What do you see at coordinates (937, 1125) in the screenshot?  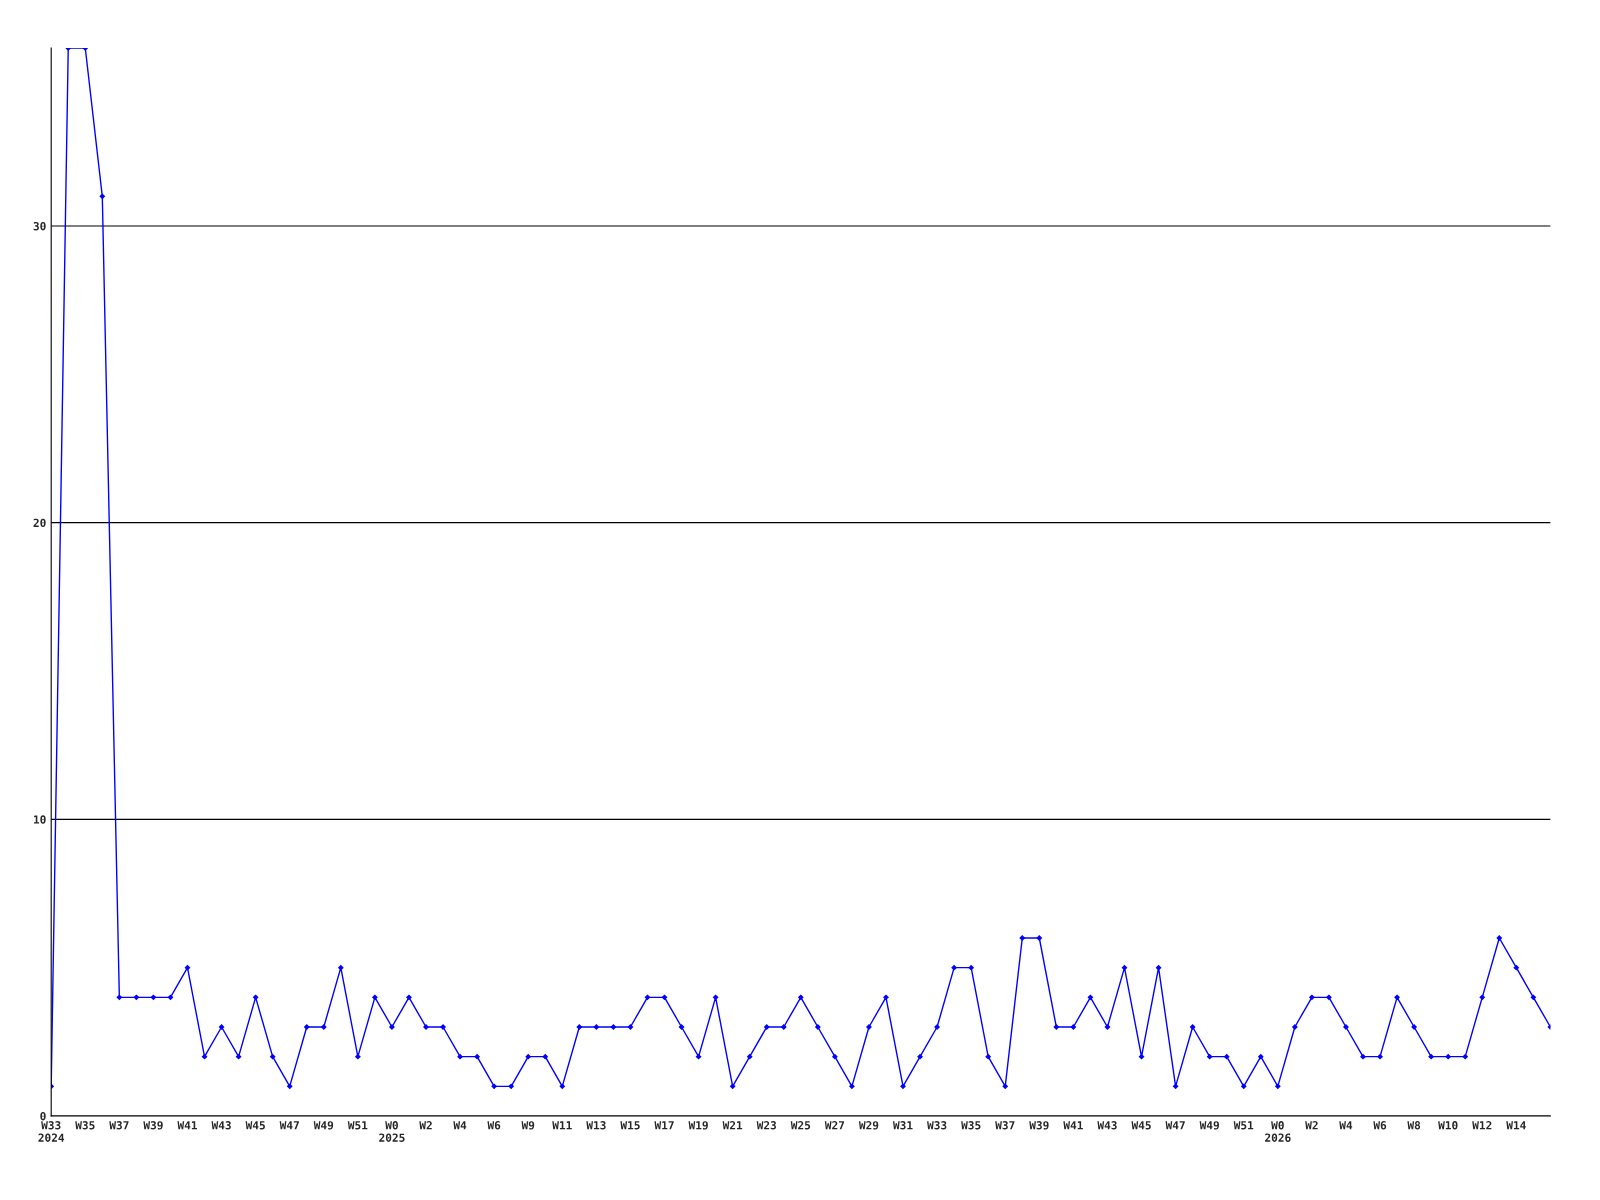 I see `x-tick-label: W33` at bounding box center [937, 1125].